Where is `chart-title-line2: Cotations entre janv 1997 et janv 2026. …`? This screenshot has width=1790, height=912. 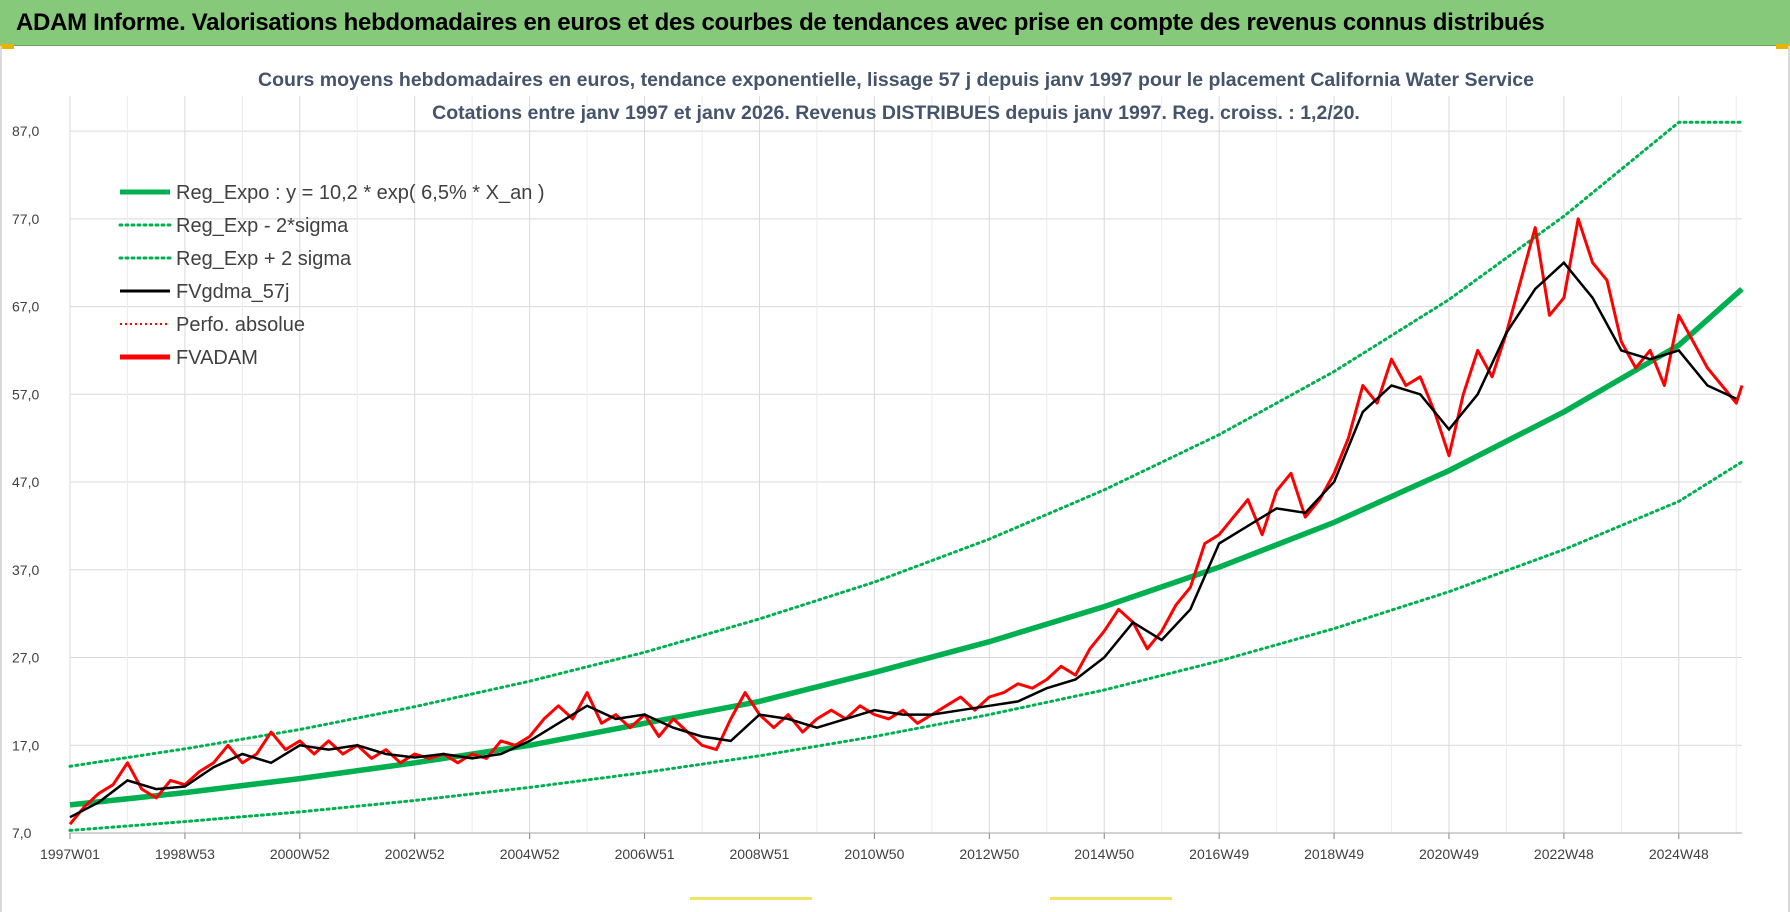
chart-title-line2: Cotations entre janv 1997 et janv 2026. … is located at coordinates (896, 113).